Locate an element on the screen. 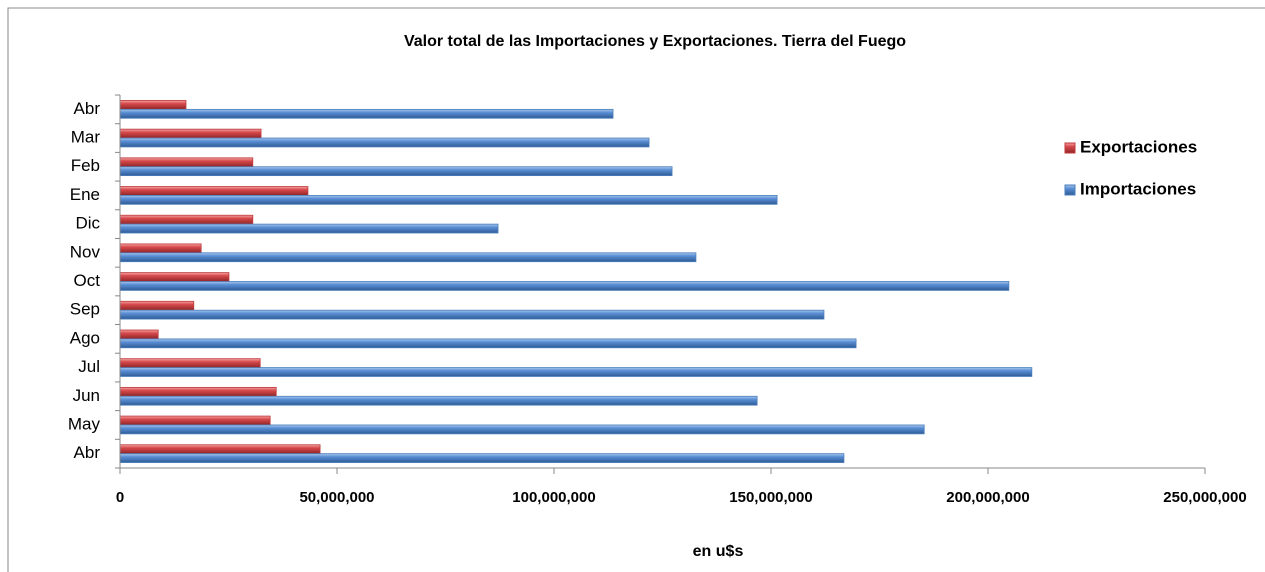 The image size is (1265, 572). legend-label: Exportaciones is located at coordinates (1138, 146).